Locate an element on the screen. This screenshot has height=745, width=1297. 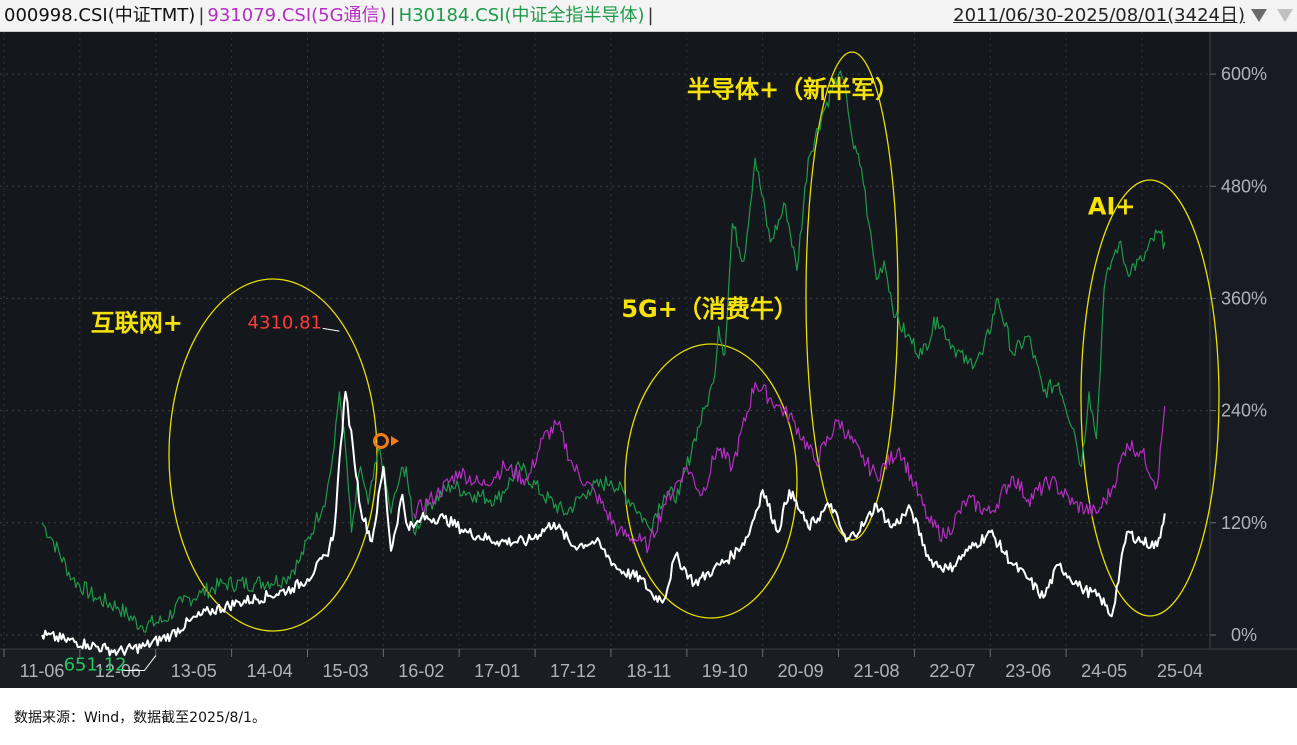
annotation-label: AI+ is located at coordinates (1112, 206).